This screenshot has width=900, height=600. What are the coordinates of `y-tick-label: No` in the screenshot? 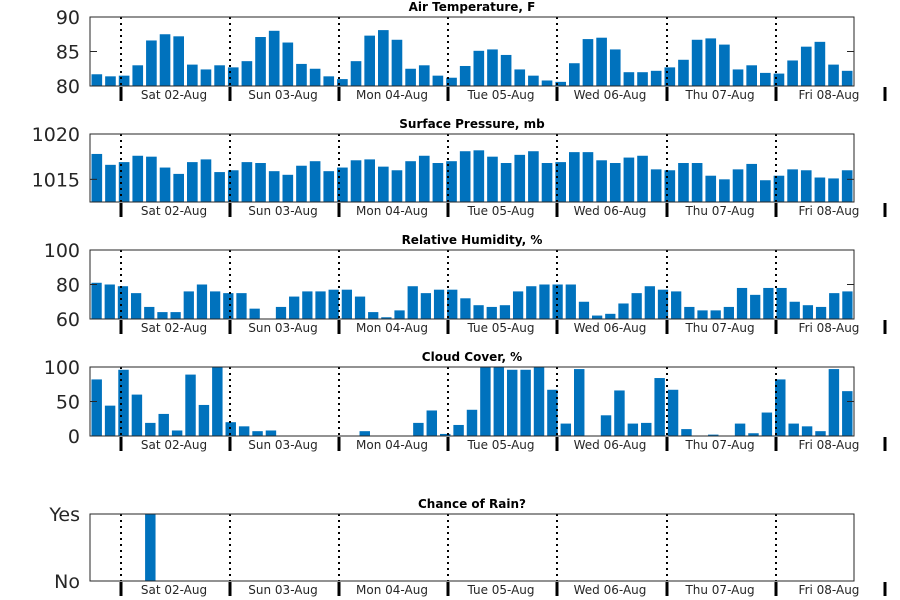 It's located at (67, 582).